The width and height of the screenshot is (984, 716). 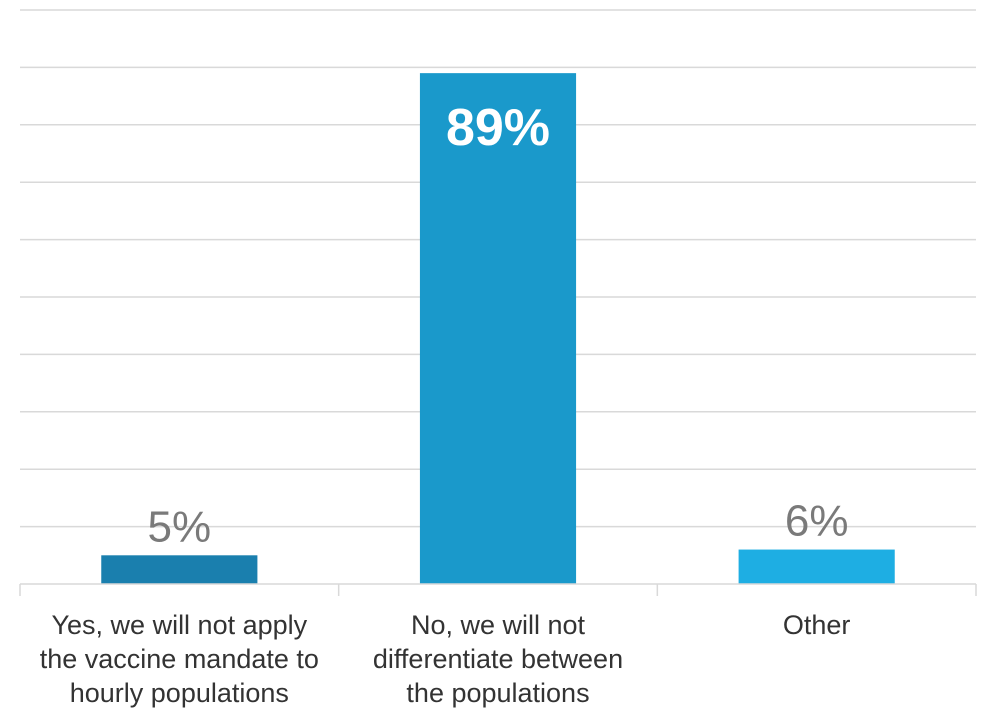 What do you see at coordinates (498, 659) in the screenshot?
I see `category-label: differentiate between` at bounding box center [498, 659].